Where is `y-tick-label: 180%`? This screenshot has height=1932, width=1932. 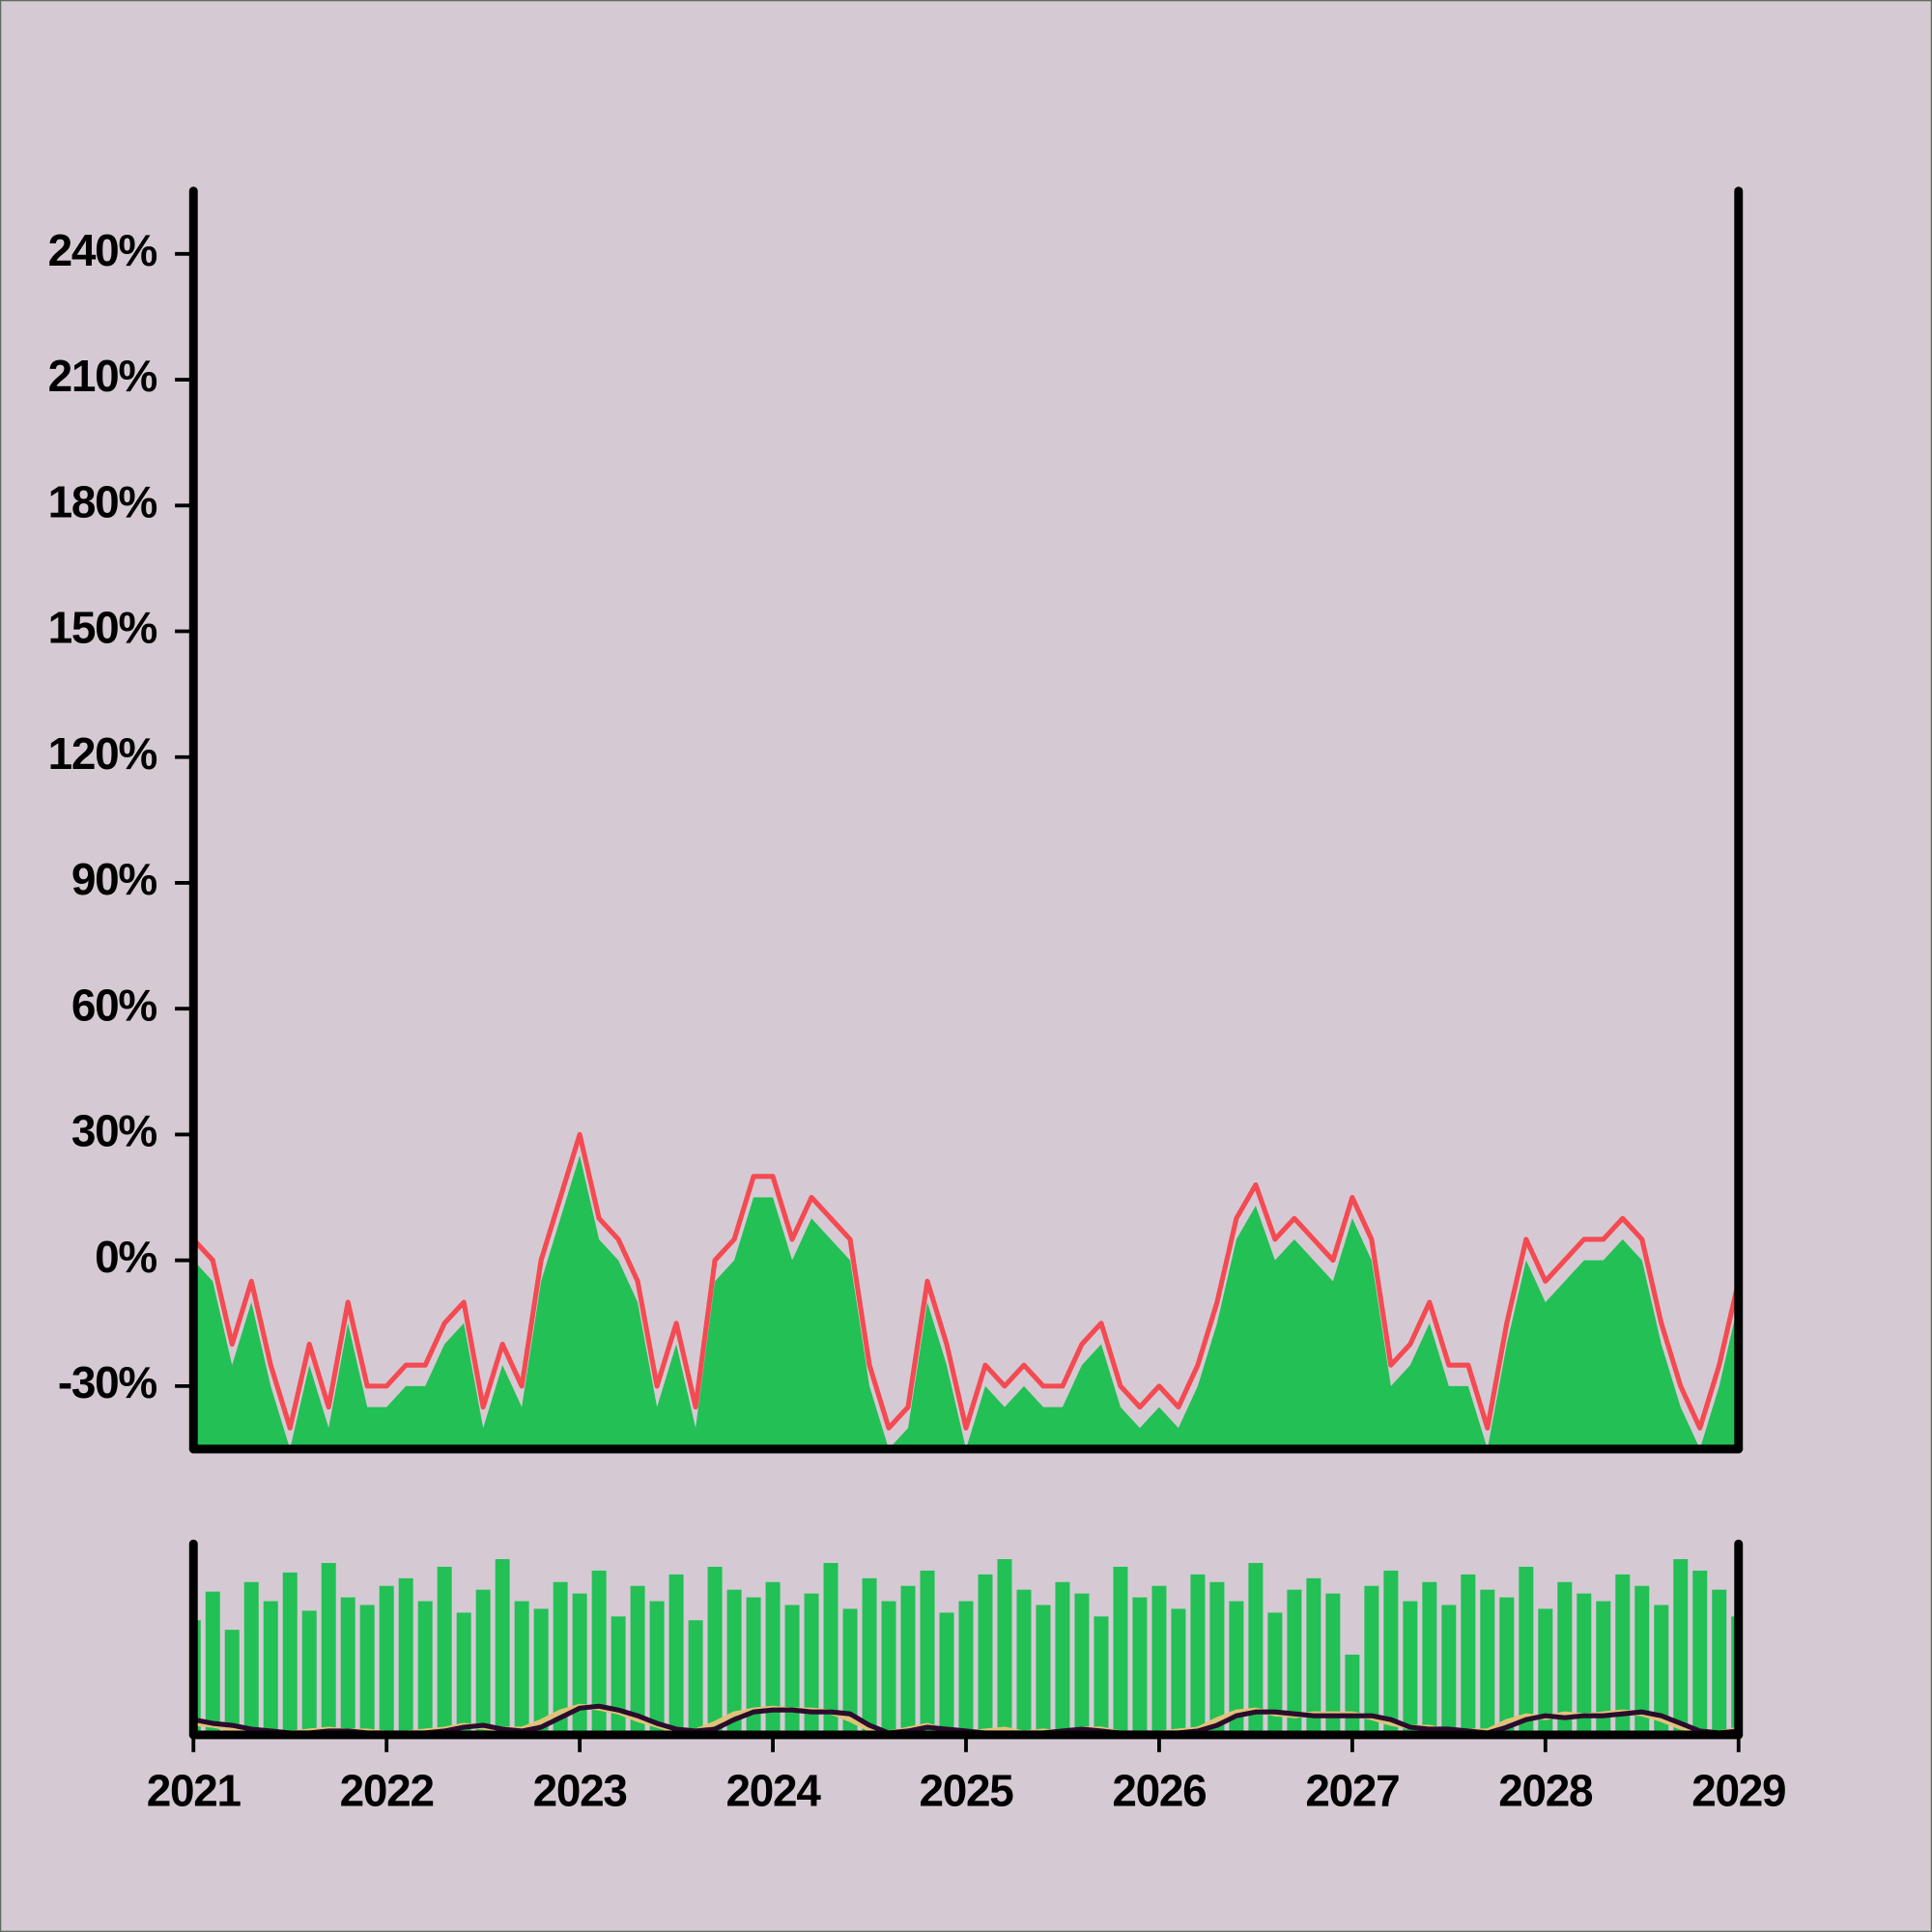 y-tick-label: 180% is located at coordinates (102, 501).